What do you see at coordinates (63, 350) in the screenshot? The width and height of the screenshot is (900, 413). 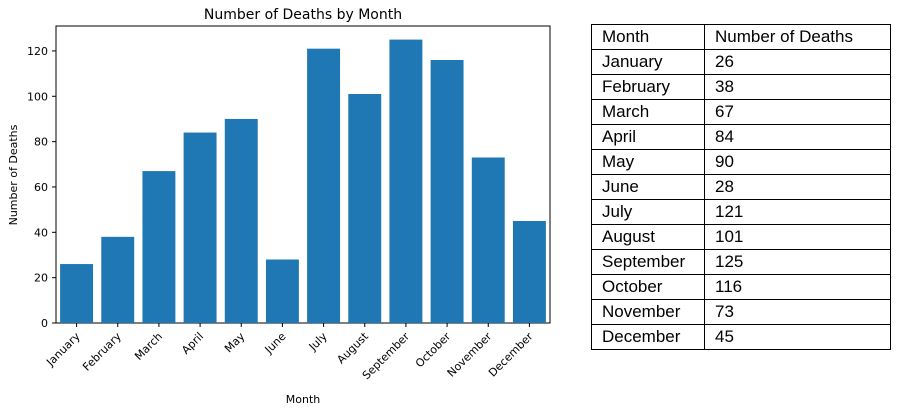 I see `x-tick-label: January` at bounding box center [63, 350].